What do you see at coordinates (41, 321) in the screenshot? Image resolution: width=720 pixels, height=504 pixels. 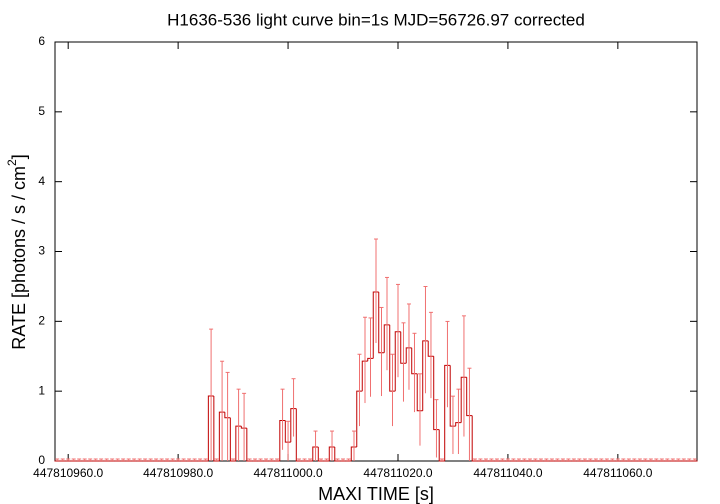 I see `y-tick-label: 2` at bounding box center [41, 321].